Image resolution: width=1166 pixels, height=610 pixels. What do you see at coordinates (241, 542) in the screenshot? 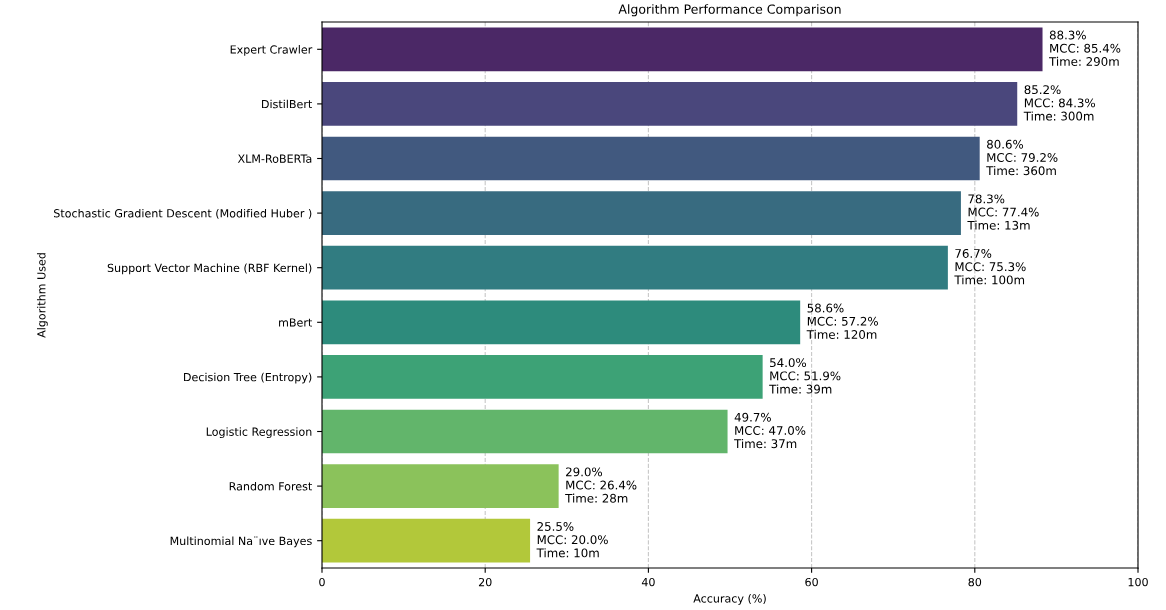
I see `y-tick-label: Multinomial Na¨ıve Bayes` at bounding box center [241, 542].